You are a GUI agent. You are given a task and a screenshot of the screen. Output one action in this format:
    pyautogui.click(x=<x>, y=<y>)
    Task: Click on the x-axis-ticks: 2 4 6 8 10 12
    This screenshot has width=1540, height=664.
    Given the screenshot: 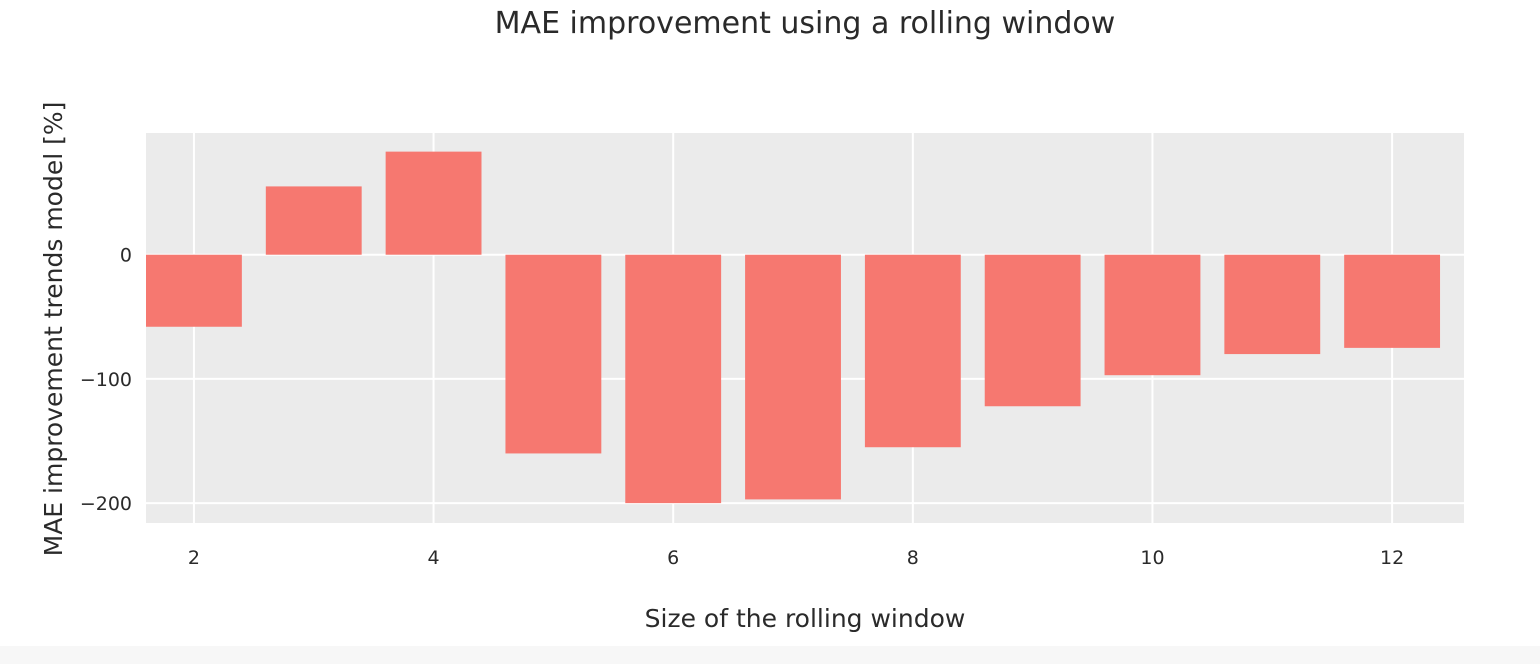 What is the action you would take?
    pyautogui.click(x=796, y=558)
    